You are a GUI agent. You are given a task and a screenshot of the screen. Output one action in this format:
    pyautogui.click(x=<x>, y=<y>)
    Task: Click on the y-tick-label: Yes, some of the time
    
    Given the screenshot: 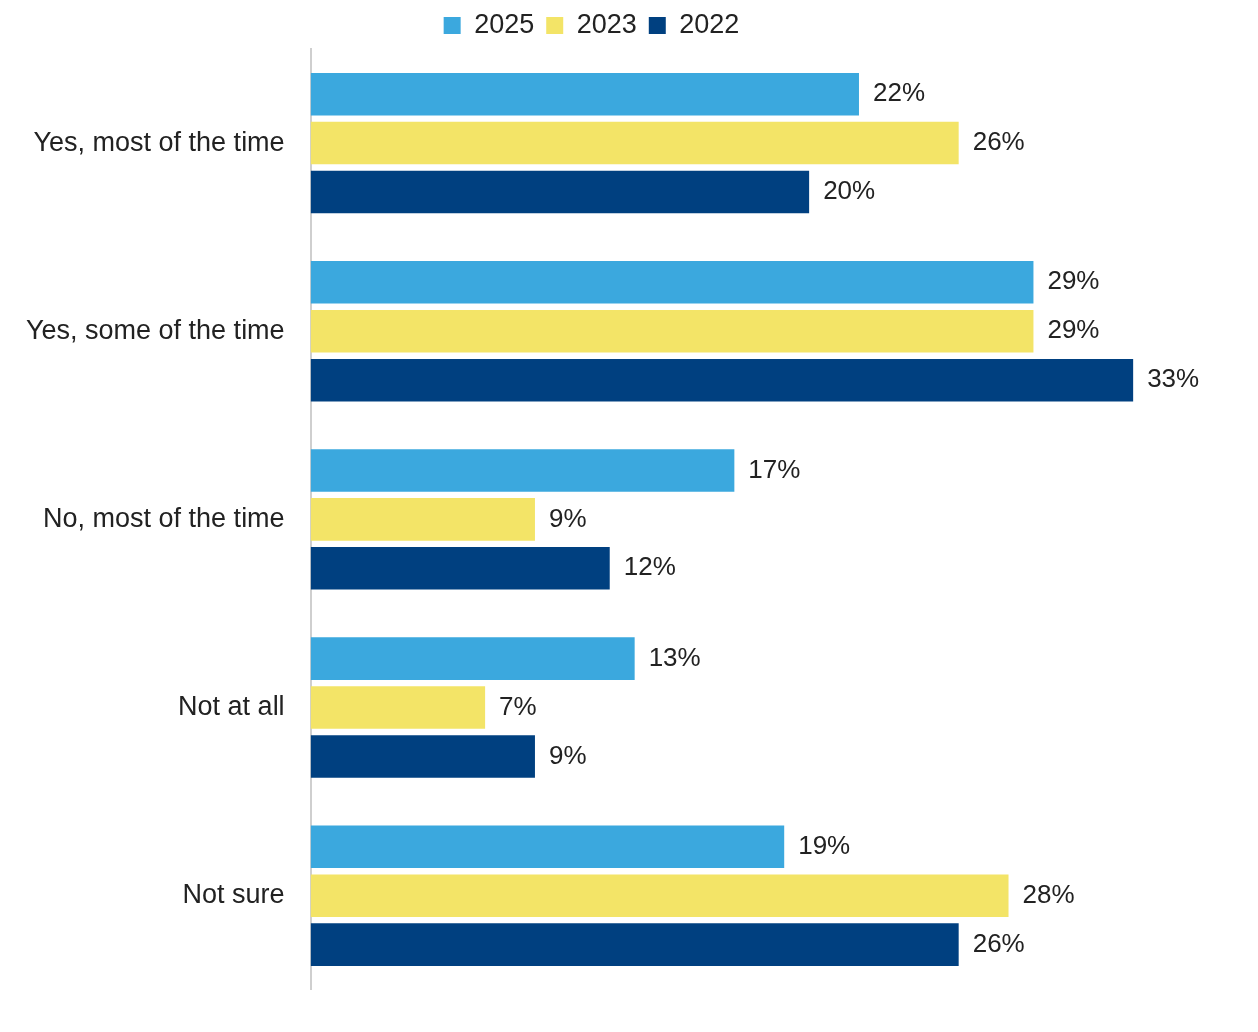 What is the action you would take?
    pyautogui.click(x=155, y=329)
    